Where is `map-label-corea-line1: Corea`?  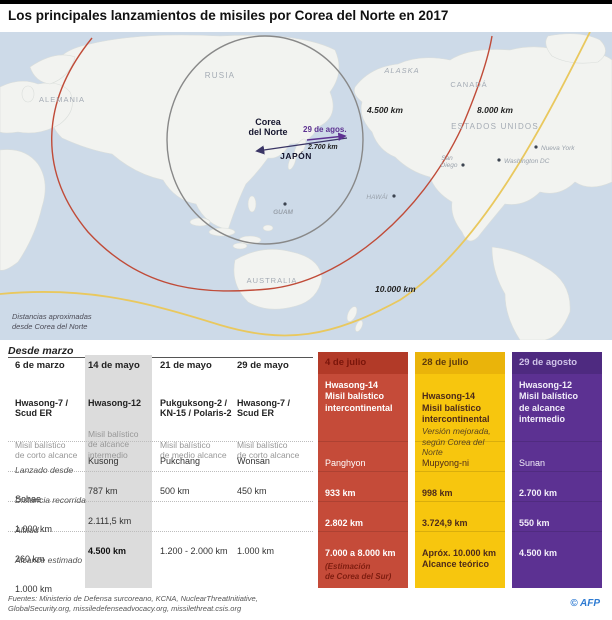 map-label-corea-line1: Corea is located at coordinates (268, 122).